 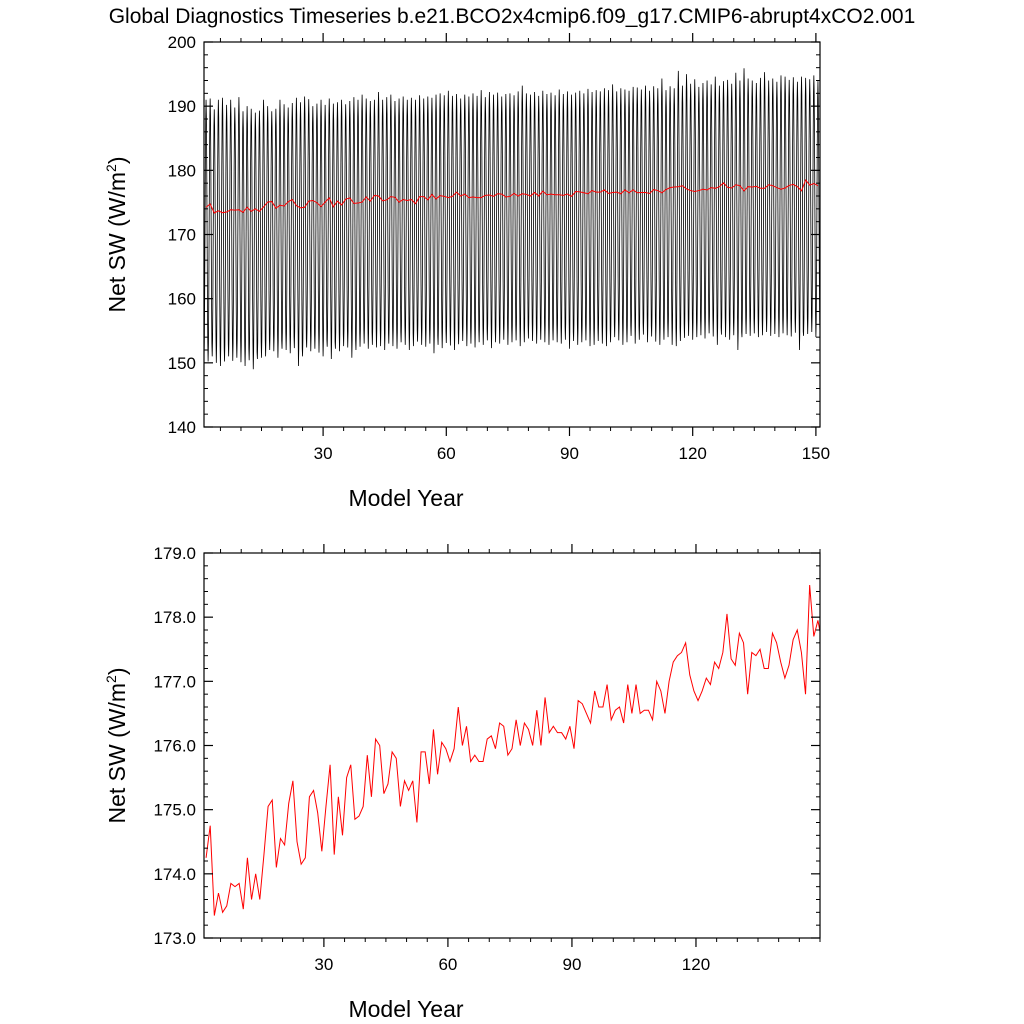 I want to click on p1-ytick-label: 173.0, so click(x=174, y=938).